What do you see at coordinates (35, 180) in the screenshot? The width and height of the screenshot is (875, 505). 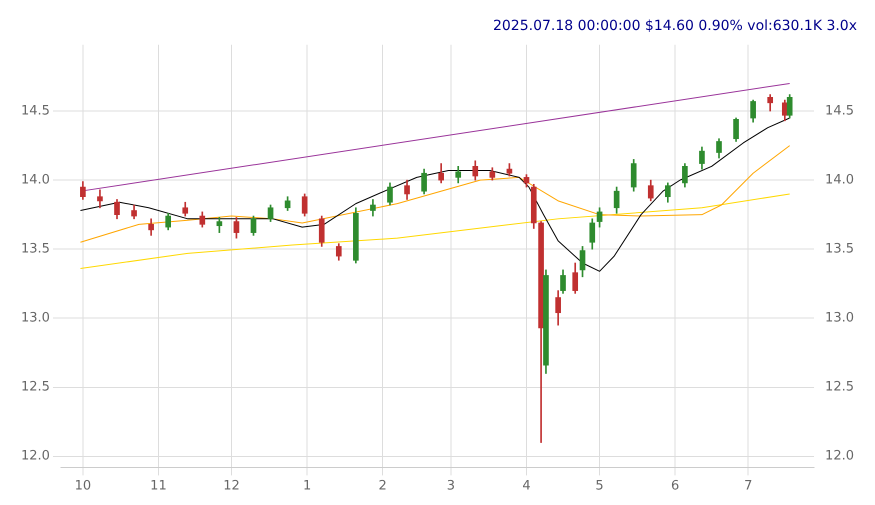 I see `y-tick-label: 14.0` at bounding box center [35, 180].